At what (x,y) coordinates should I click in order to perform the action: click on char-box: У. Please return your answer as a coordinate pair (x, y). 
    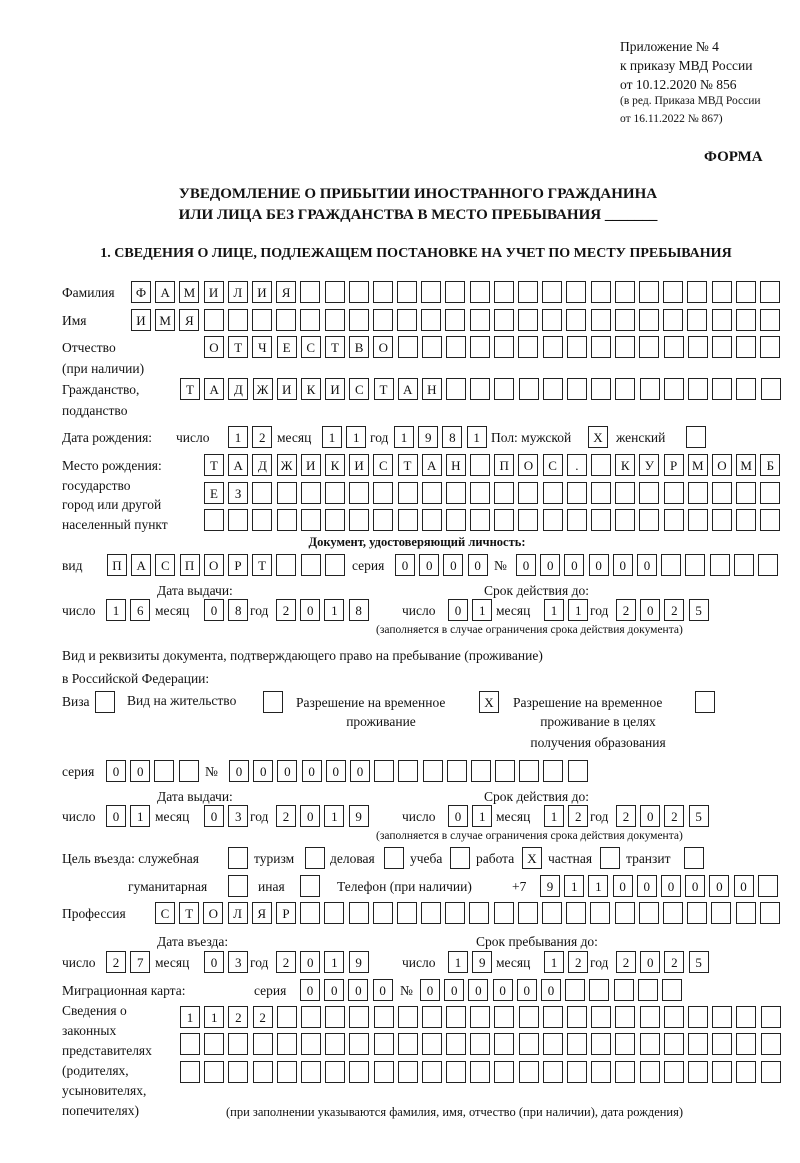
    Looking at the image, I should click on (649, 465).